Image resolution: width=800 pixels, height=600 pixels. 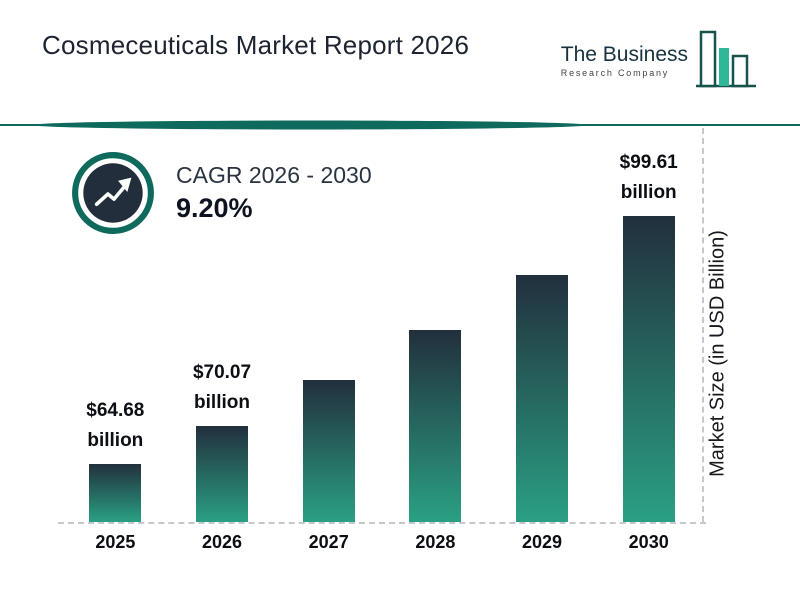 I want to click on right-dashed-line, so click(x=703, y=325).